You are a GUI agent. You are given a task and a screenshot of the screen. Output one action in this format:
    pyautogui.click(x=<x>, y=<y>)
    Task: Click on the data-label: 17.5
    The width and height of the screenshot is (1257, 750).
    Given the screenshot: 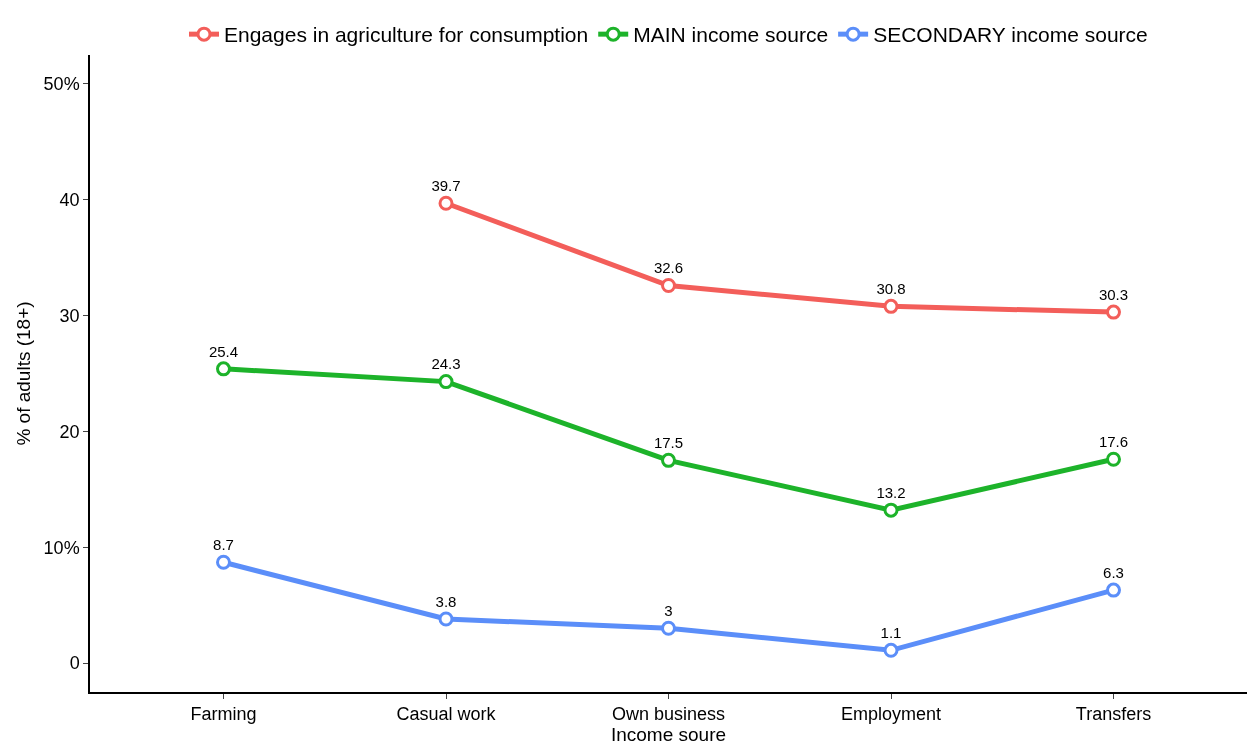 What is the action you would take?
    pyautogui.click(x=668, y=443)
    